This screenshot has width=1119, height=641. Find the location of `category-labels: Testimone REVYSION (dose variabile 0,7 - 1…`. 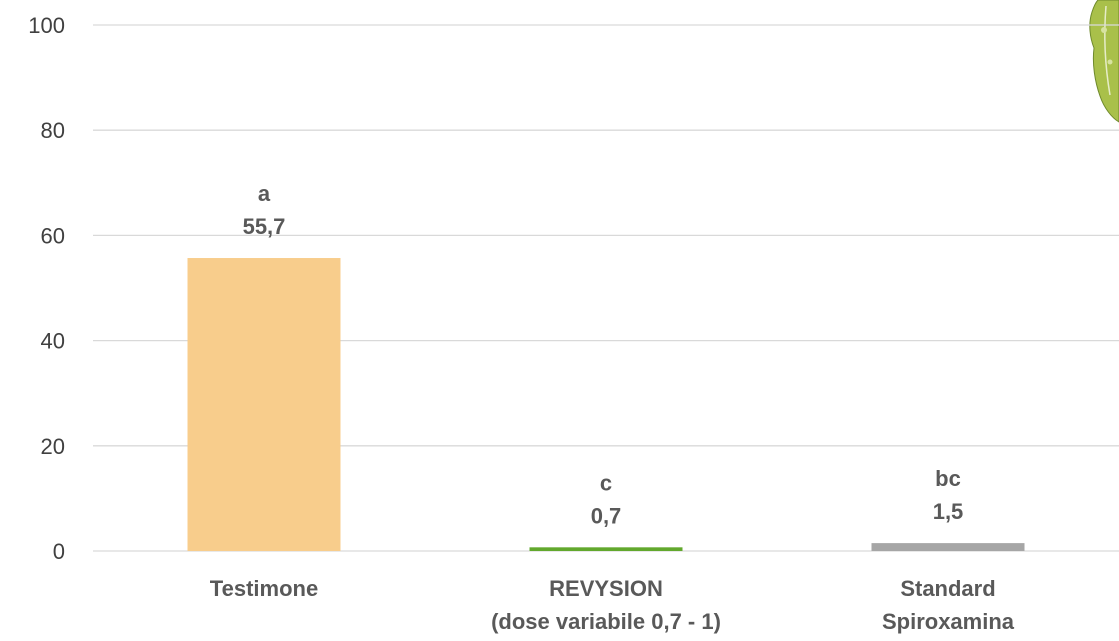

category-labels: Testimone REVYSION (dose variabile 0,7 - 1… is located at coordinates (612, 605).